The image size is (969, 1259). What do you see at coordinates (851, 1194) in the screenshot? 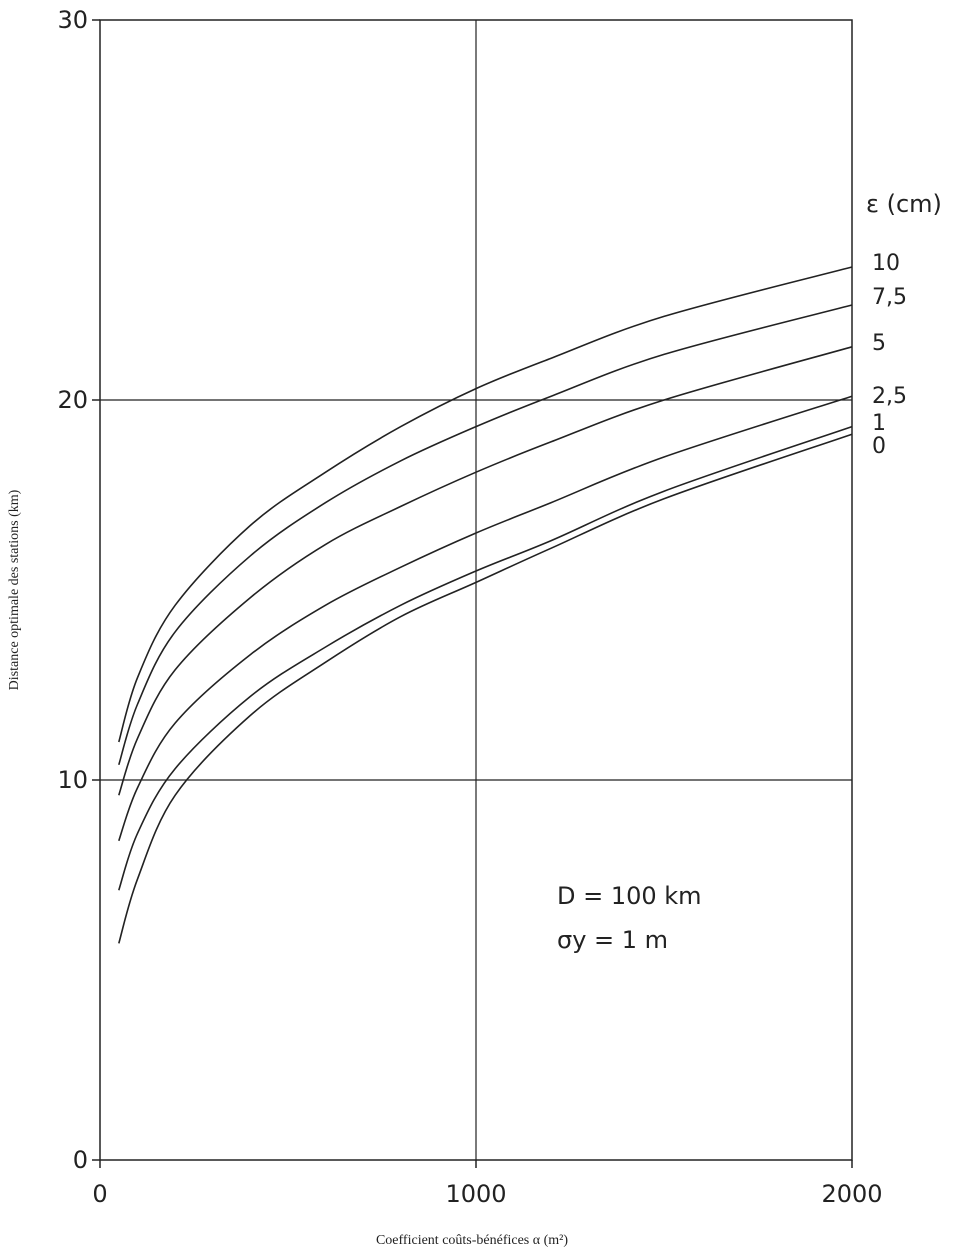
I see `x-tick-label-2000: 2000` at bounding box center [851, 1194].